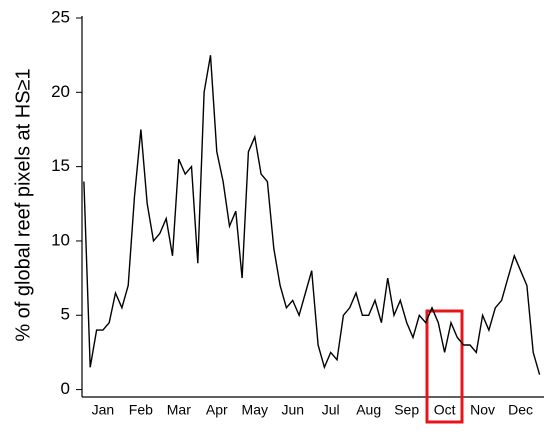 The image size is (550, 436). What do you see at coordinates (255, 410) in the screenshot?
I see `x-tick-label: May` at bounding box center [255, 410].